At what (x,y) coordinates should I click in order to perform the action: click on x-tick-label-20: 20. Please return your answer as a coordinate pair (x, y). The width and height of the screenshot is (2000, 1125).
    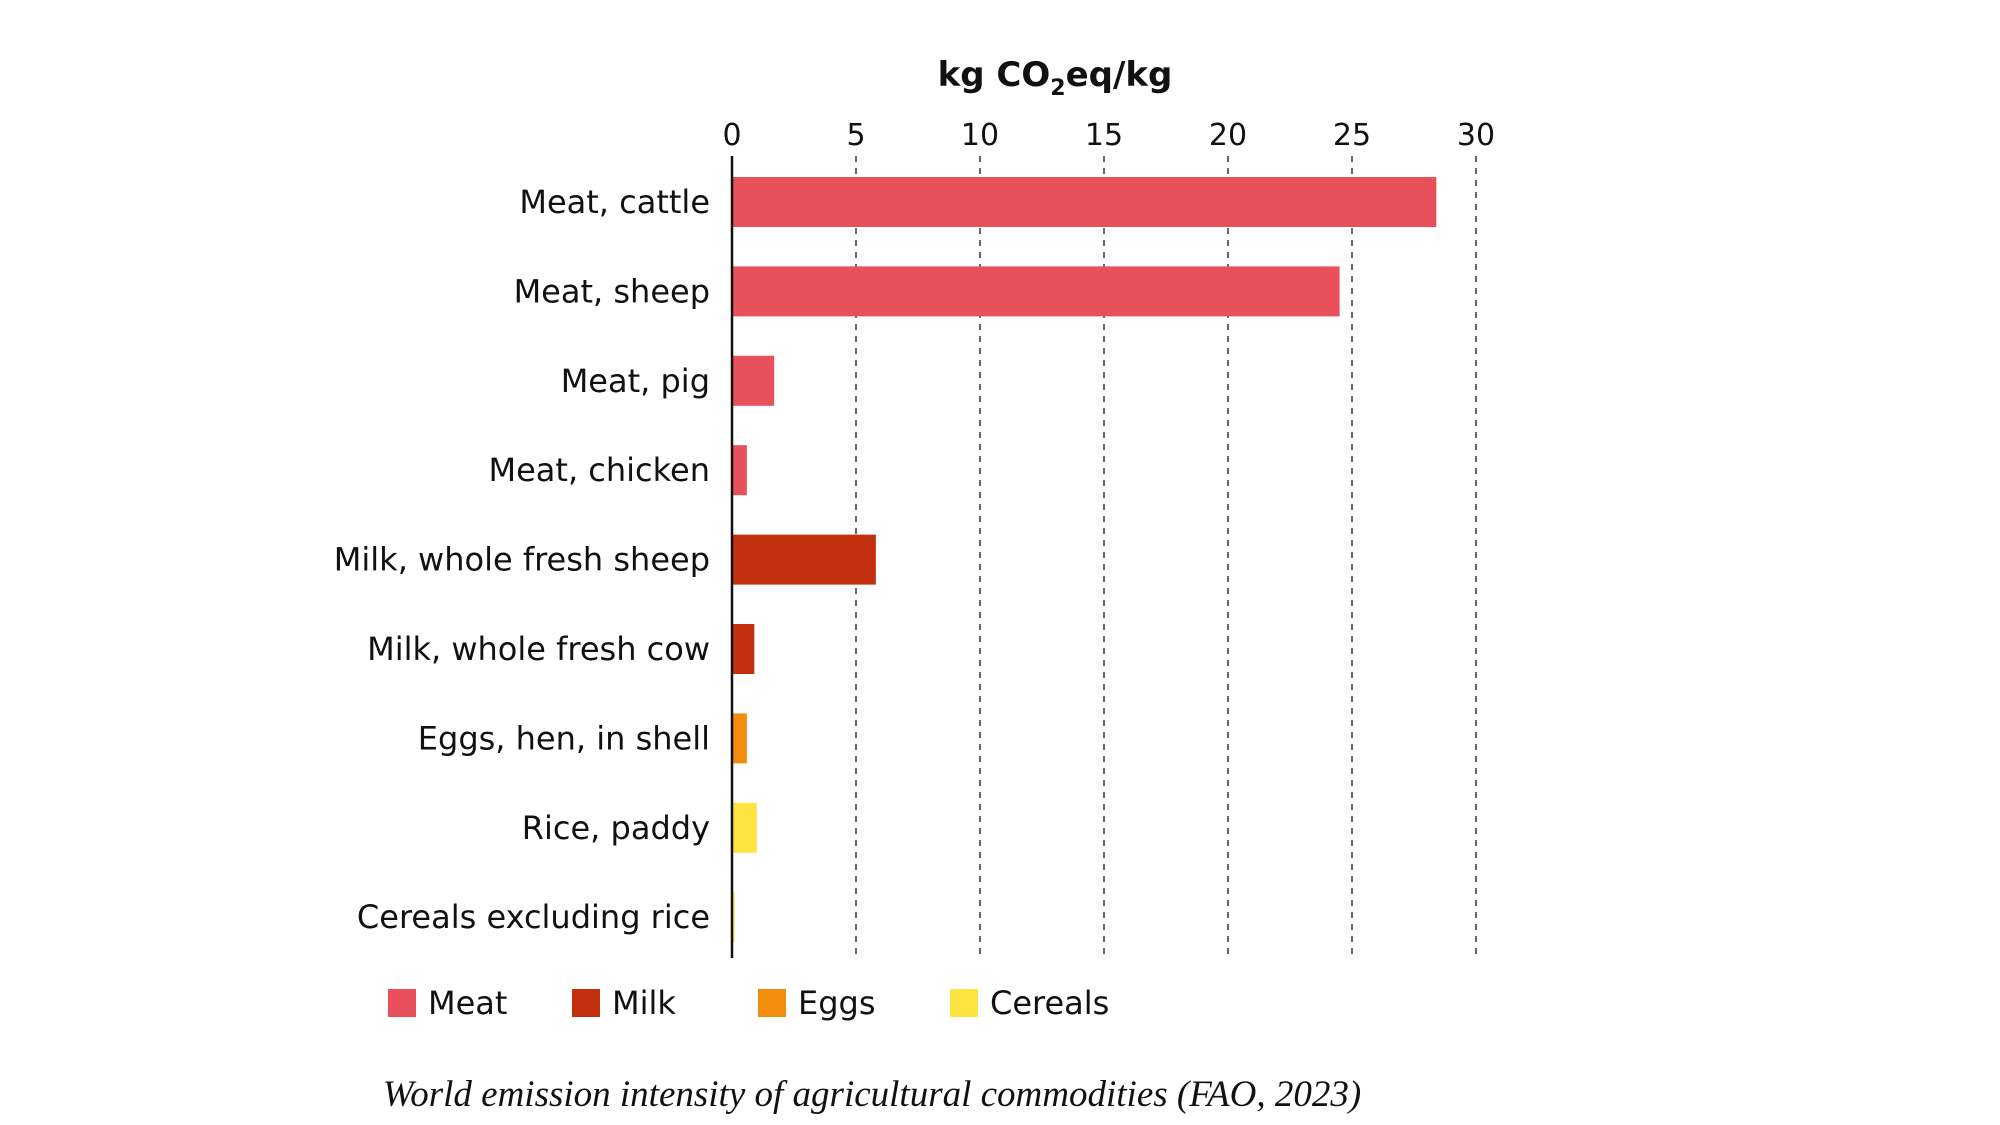
    Looking at the image, I should click on (1228, 135).